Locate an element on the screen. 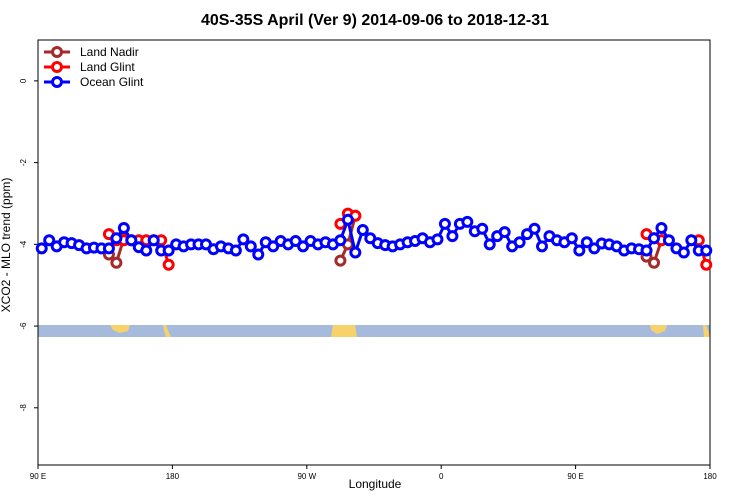  map-strip is located at coordinates (374, 331).